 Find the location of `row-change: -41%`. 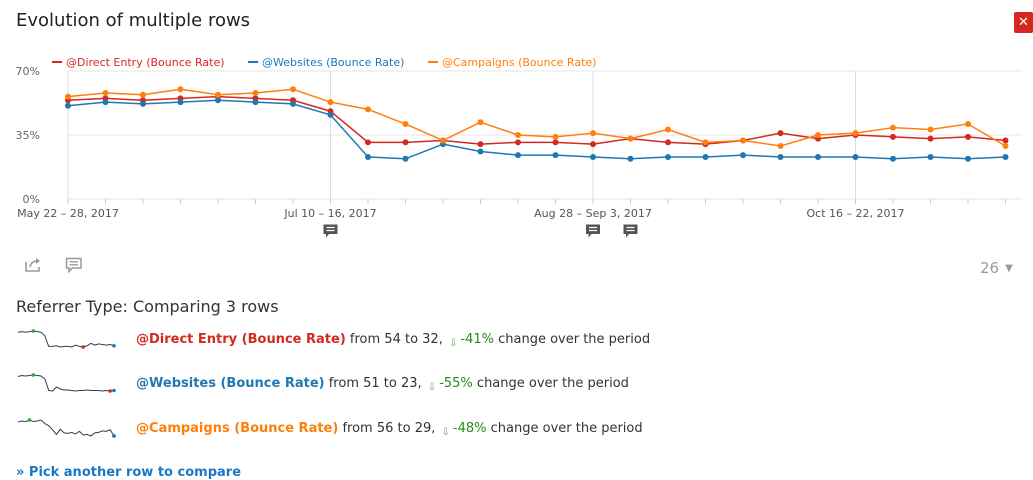

row-change: -41% is located at coordinates (477, 339).